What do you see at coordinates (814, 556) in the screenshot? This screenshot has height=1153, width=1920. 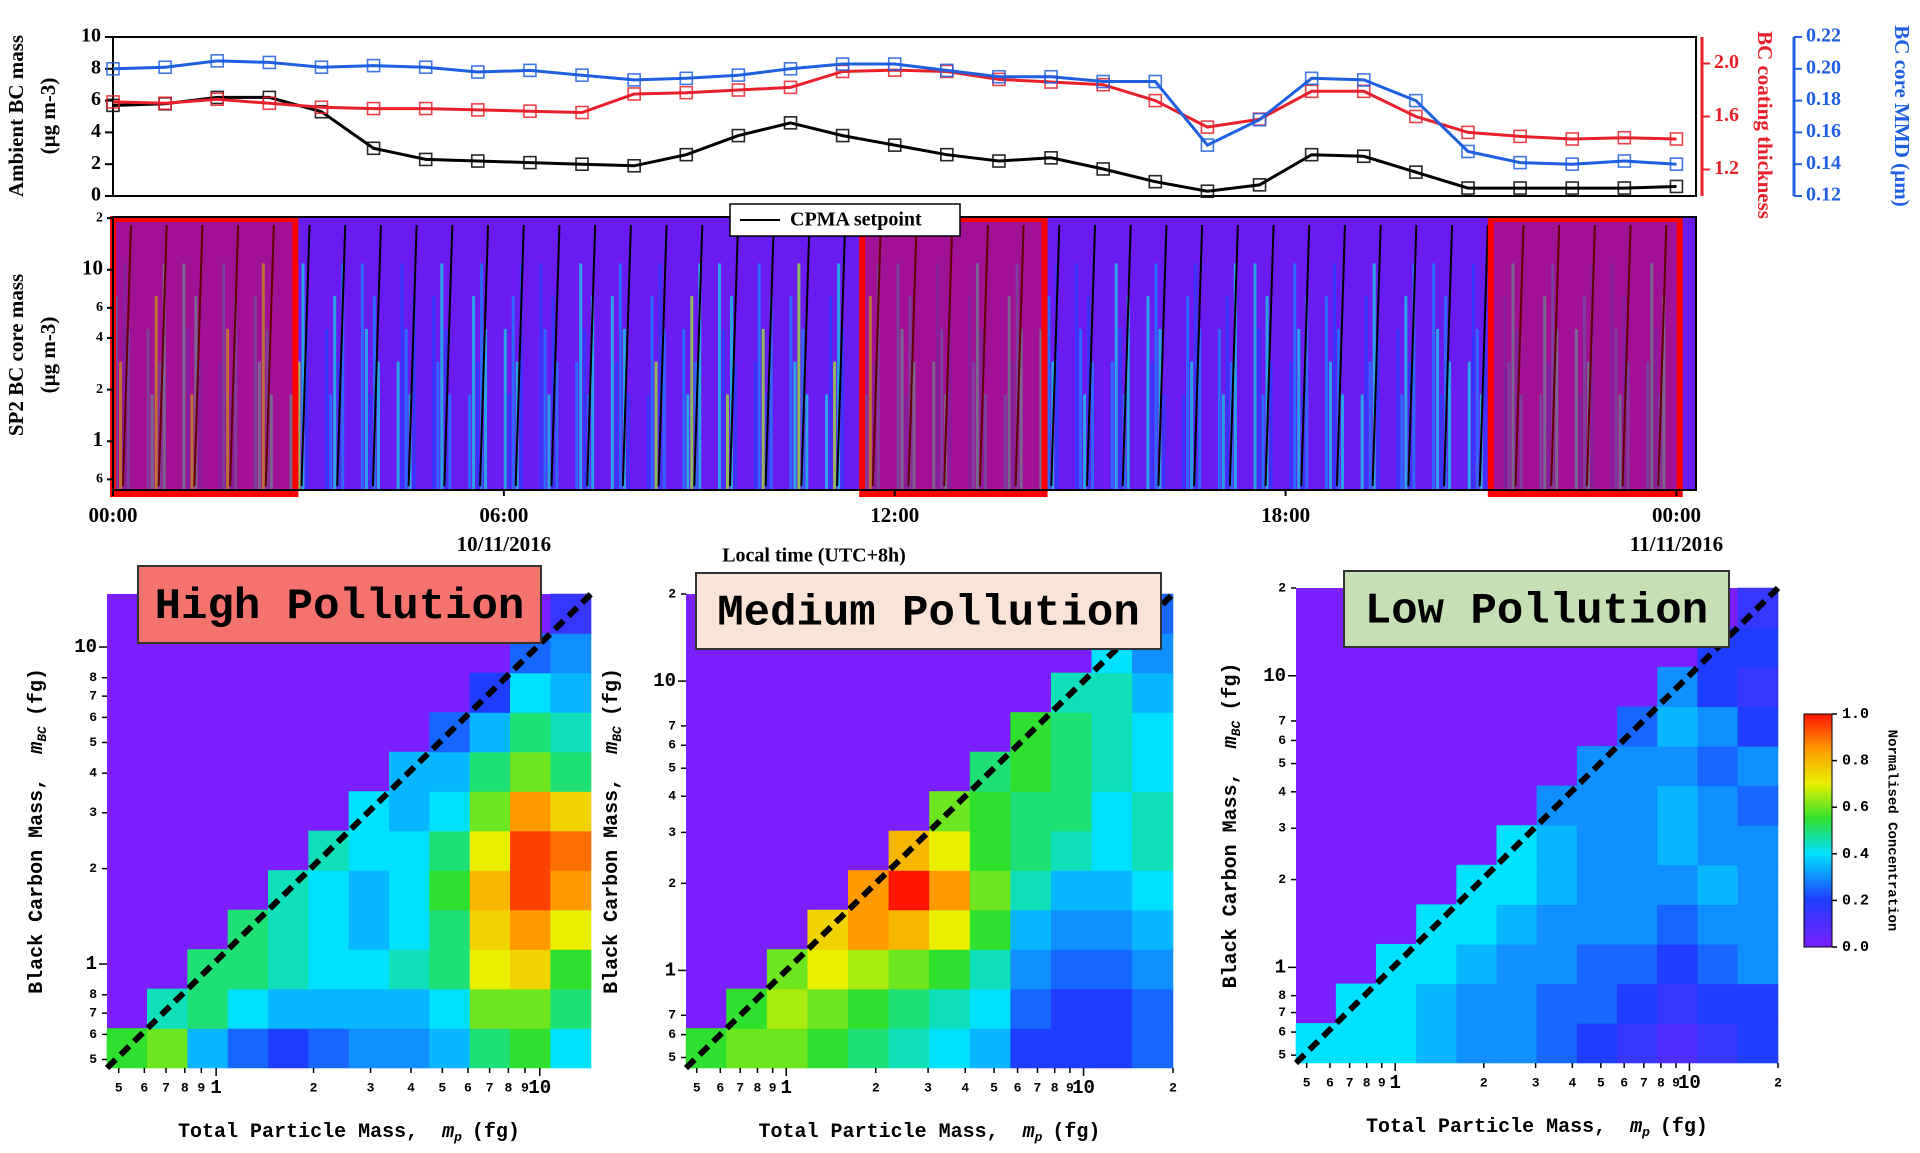 I see `x-axis-title: Local time (UTC+8h)` at bounding box center [814, 556].